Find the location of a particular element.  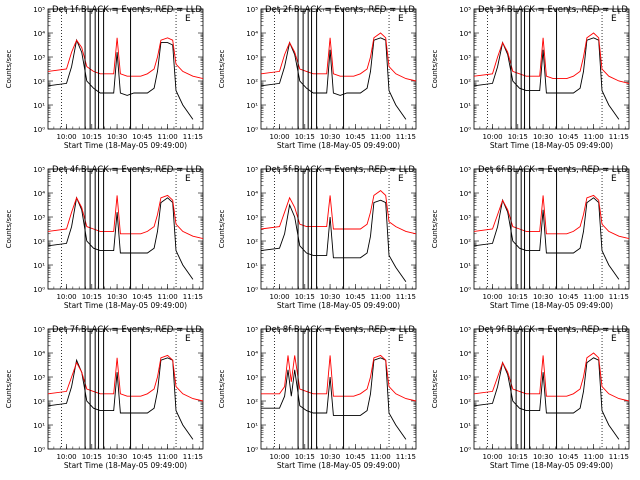

panel-title: Det 6f BLACK = Events, RED = LLD is located at coordinates (553, 170).